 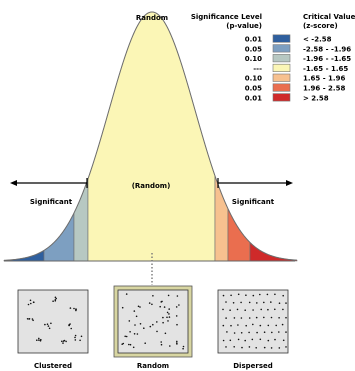 What do you see at coordinates (327, 49) in the screenshot?
I see `legend-zscore: -2.58 - -1.96` at bounding box center [327, 49].